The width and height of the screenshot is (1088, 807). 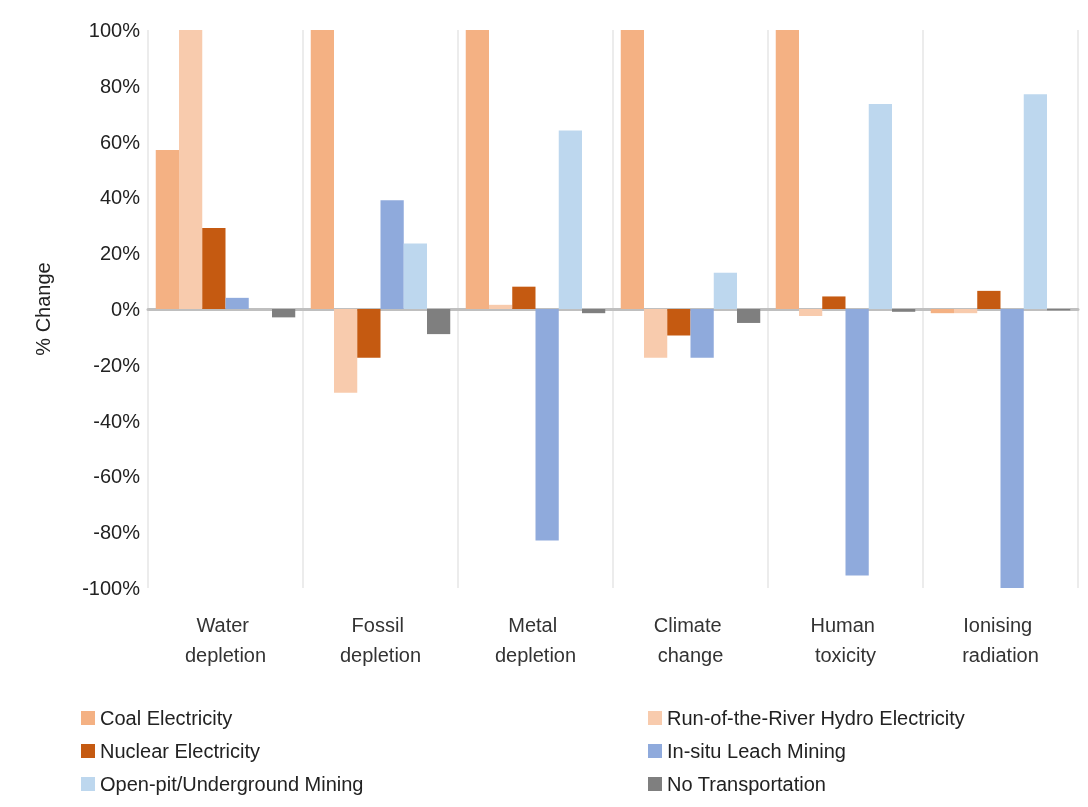 What do you see at coordinates (756, 751) in the screenshot?
I see `legend-label: In-situ Leach Mining` at bounding box center [756, 751].